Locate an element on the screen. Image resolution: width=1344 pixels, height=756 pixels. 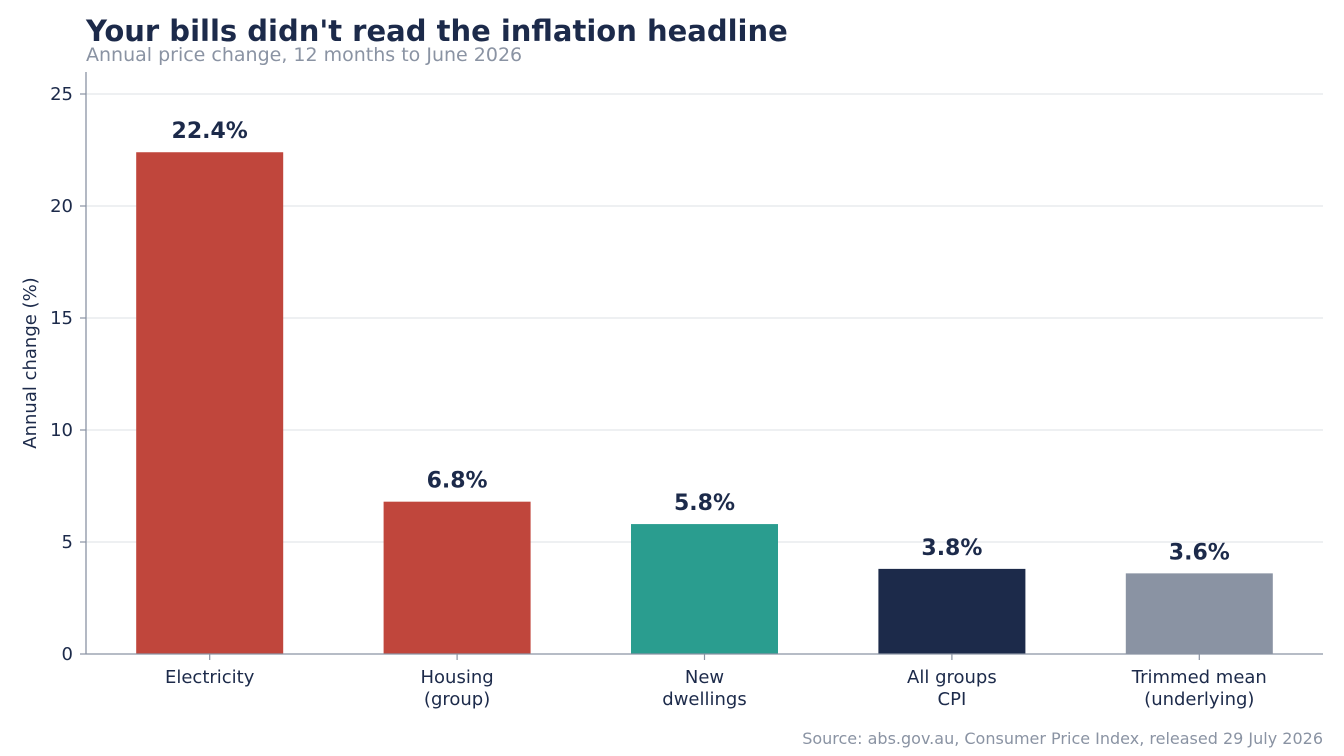
x-tick-label: (group) is located at coordinates (457, 699).